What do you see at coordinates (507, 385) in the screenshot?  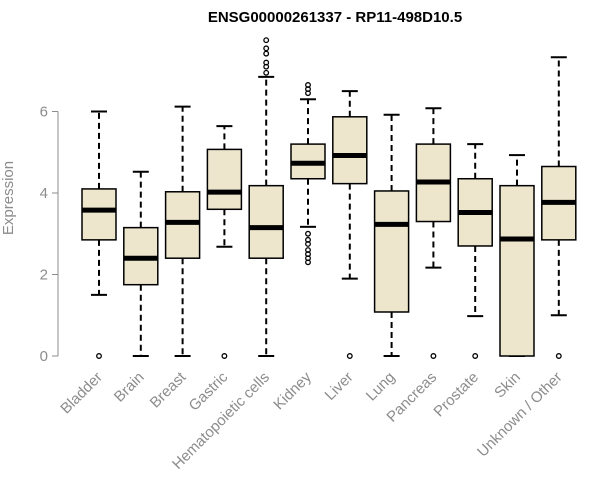 I see `x-category-label: Skin` at bounding box center [507, 385].